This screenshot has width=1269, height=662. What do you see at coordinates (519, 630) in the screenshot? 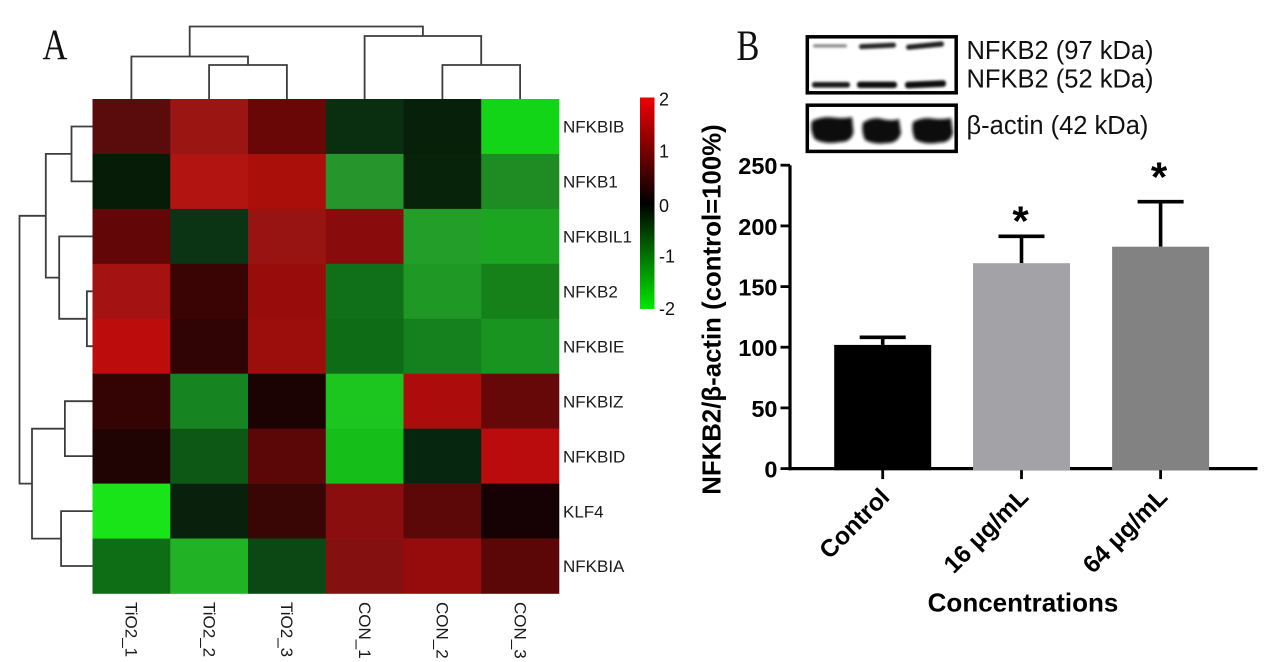
I see `svg-text: CON_3` at bounding box center [519, 630].